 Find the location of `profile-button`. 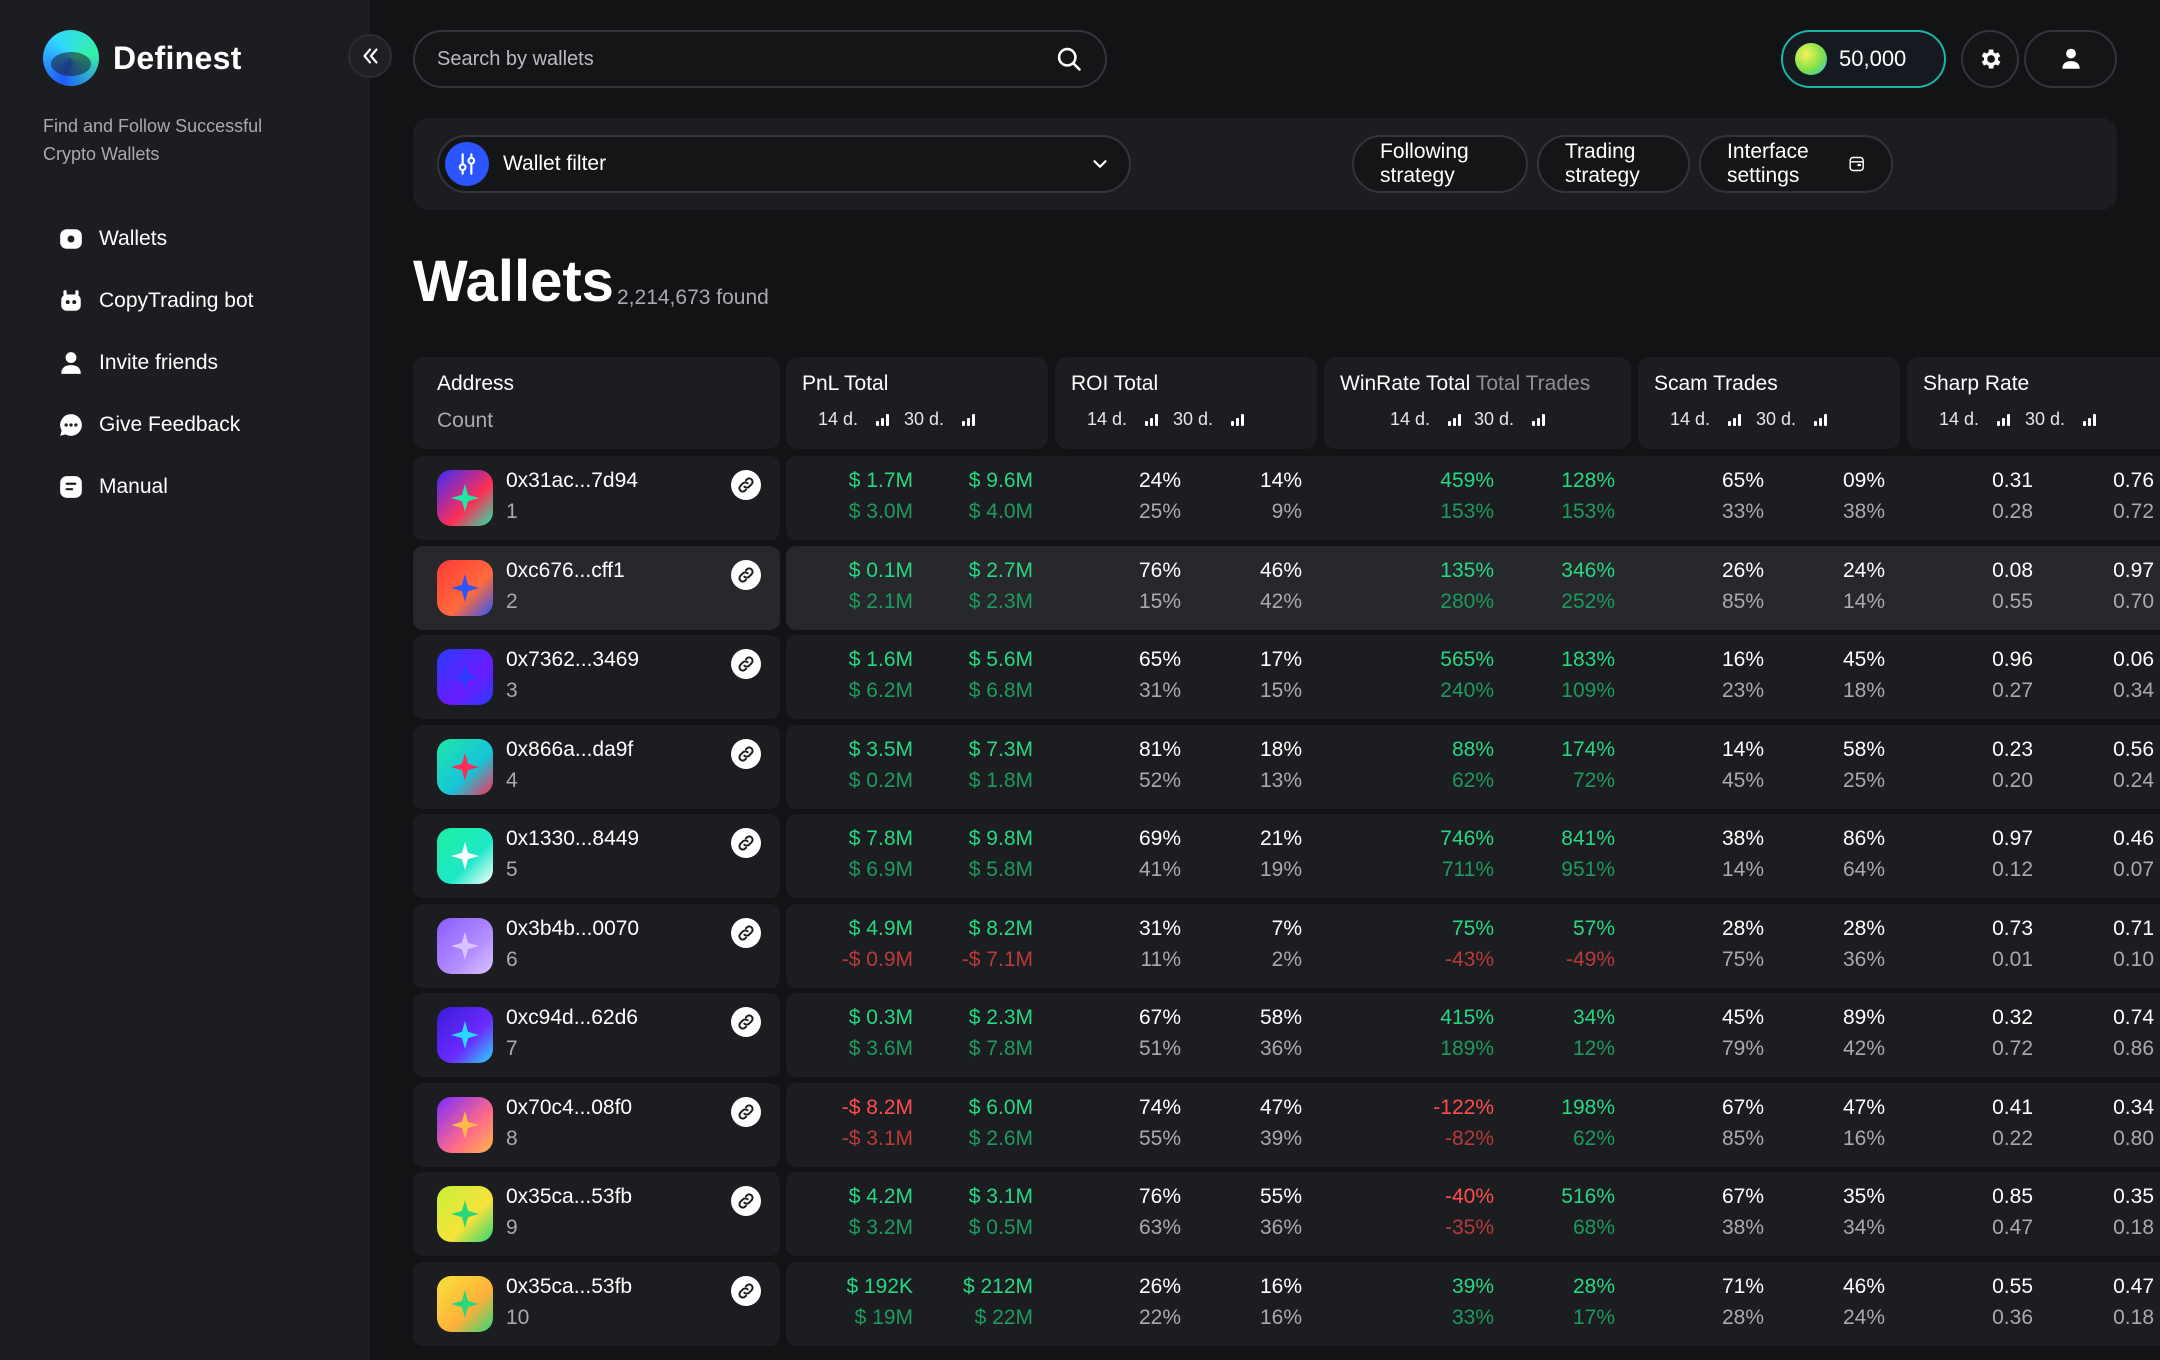

profile-button is located at coordinates (2070, 59).